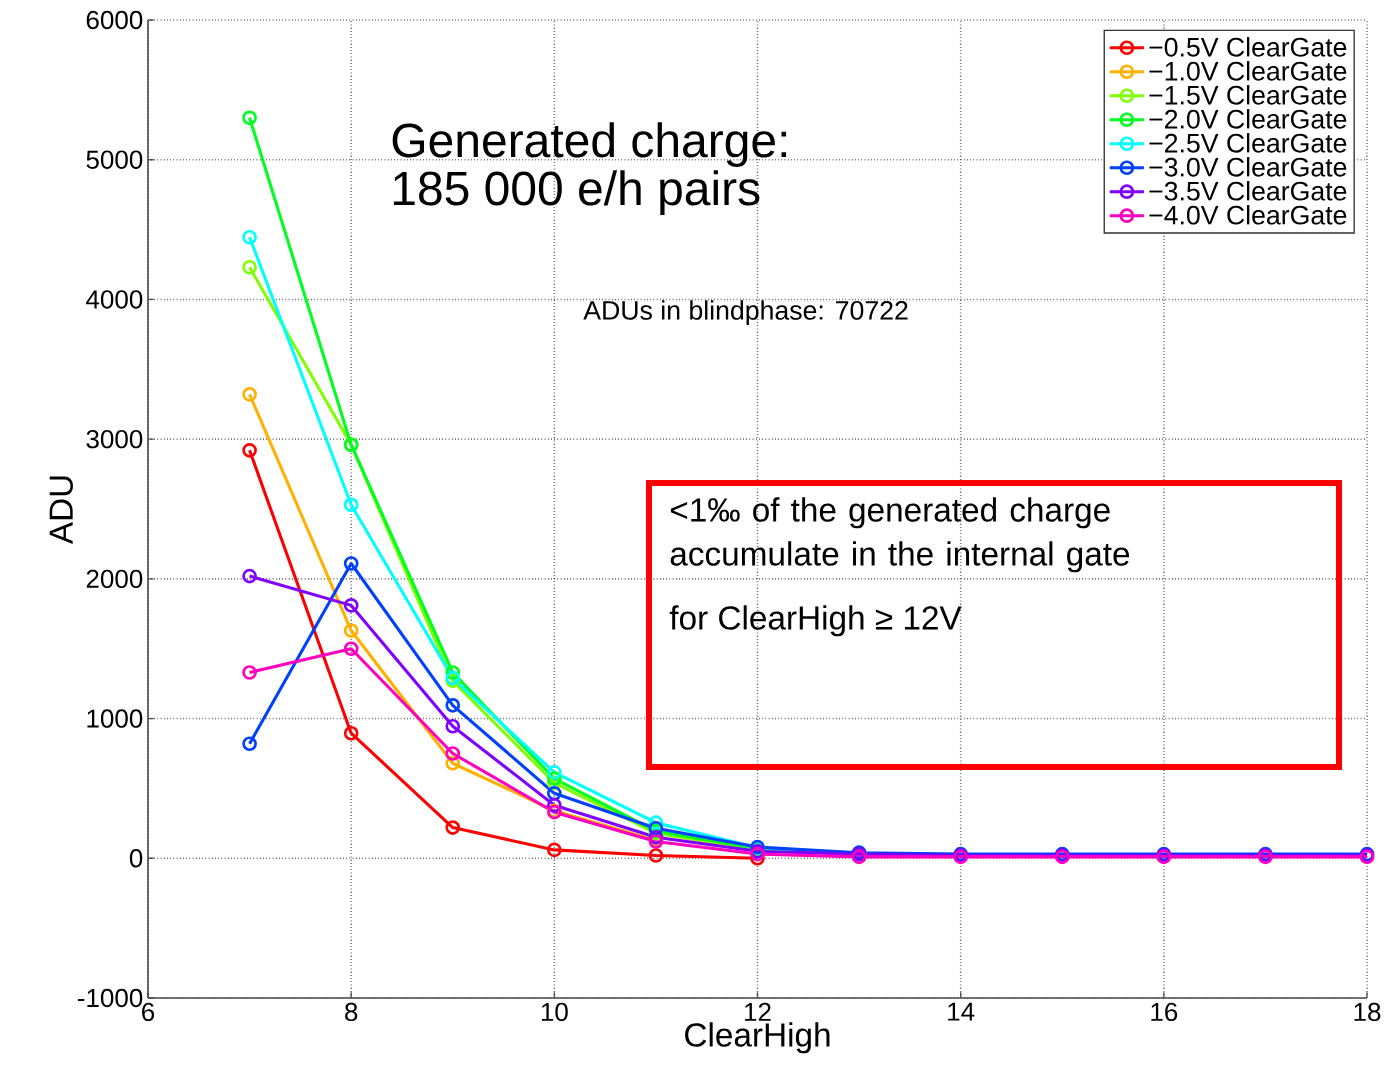 The image size is (1387, 1075). What do you see at coordinates (1248, 215) in the screenshot?
I see `legend-label: −4.0V ClearGate` at bounding box center [1248, 215].